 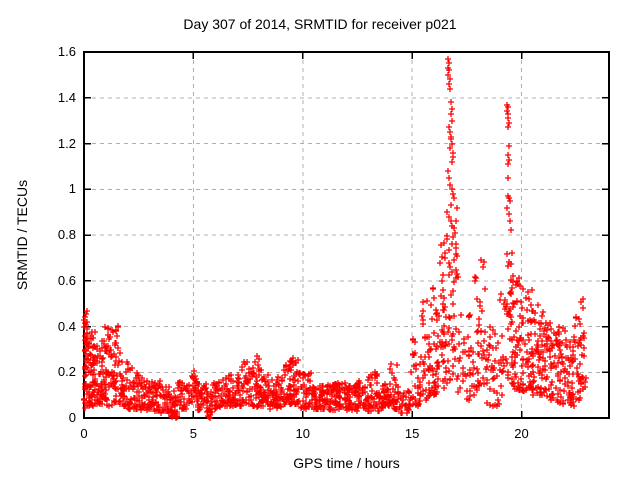 What do you see at coordinates (66, 143) in the screenshot?
I see `y-tick-label-1.2: 1.2` at bounding box center [66, 143].